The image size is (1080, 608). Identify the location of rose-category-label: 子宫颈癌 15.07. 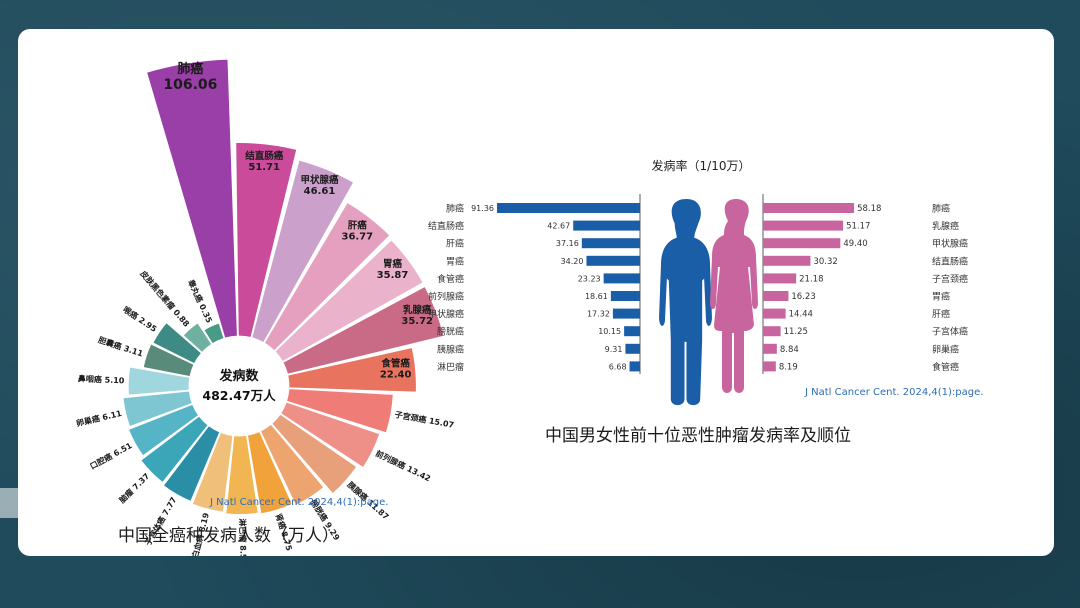
(424, 419).